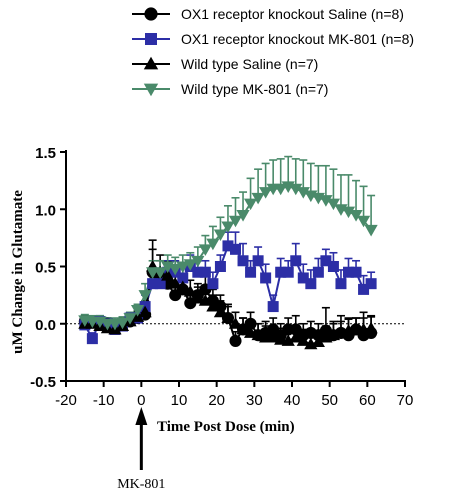  What do you see at coordinates (254, 89) in the screenshot?
I see `legend-label: Wild type MK-801 (n=7)` at bounding box center [254, 89].